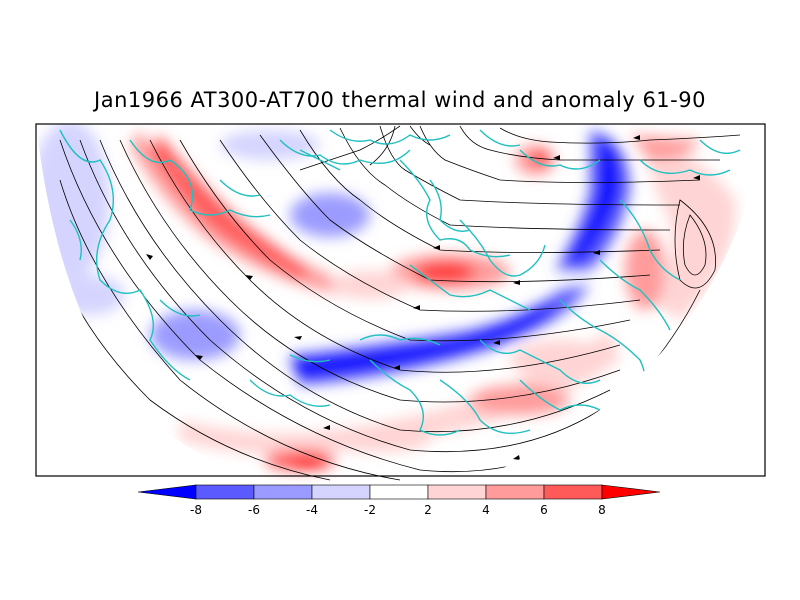 Image resolution: width=800 pixels, height=600 pixels. I want to click on colorbar-tick-label: 8, so click(602, 510).